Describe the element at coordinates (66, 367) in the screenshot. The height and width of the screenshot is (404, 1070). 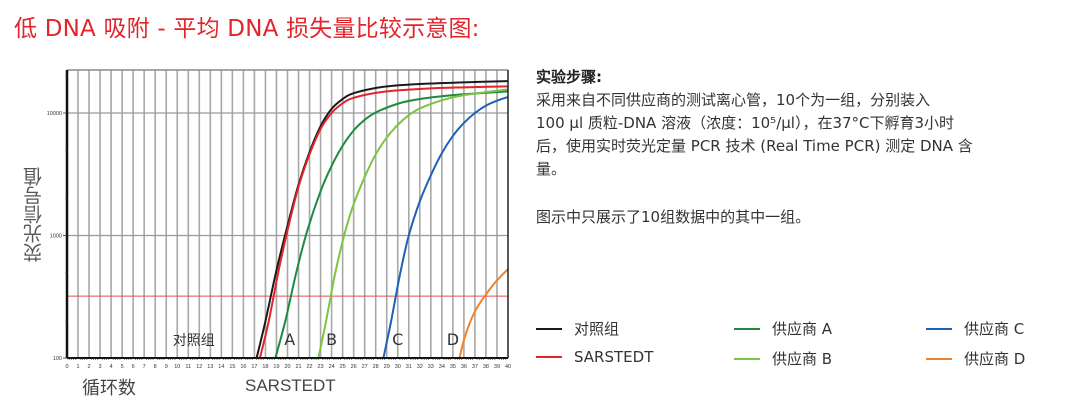
I see `x-tick-label: 0` at that location.